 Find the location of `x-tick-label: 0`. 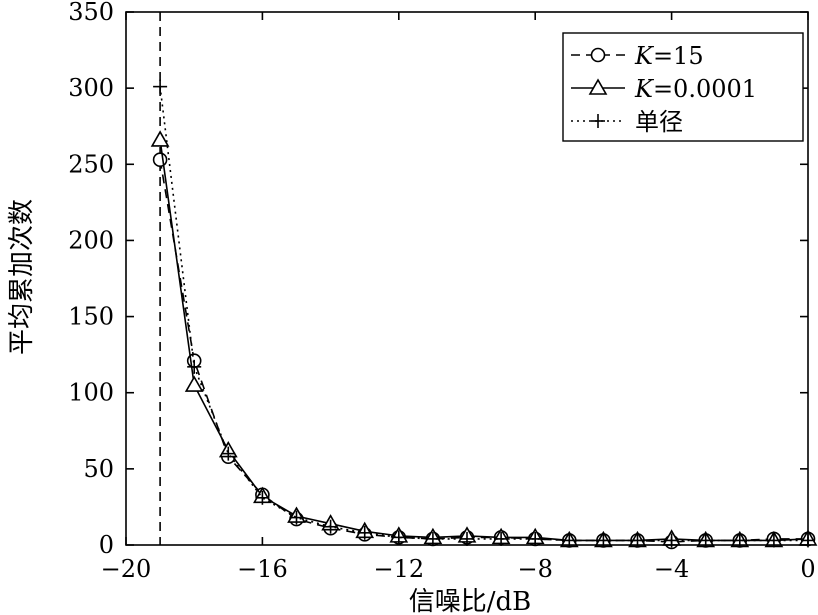

x-tick-label: 0 is located at coordinates (807, 569).